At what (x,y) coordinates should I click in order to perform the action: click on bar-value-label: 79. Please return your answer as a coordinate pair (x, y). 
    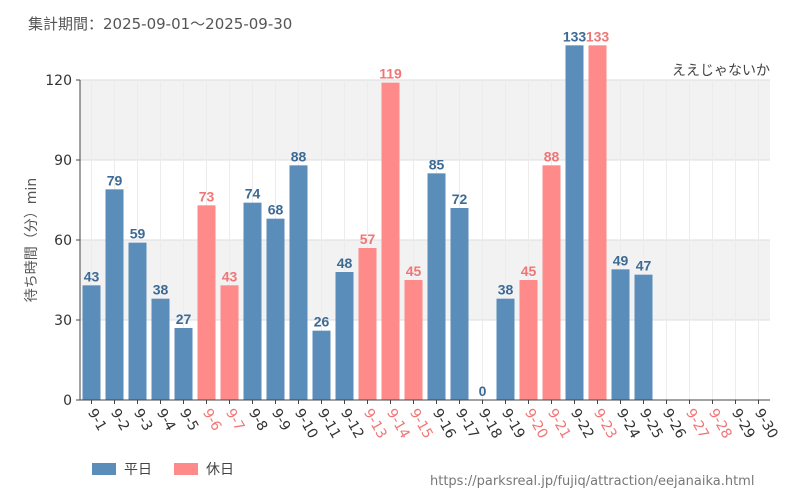
    Looking at the image, I should click on (115, 180).